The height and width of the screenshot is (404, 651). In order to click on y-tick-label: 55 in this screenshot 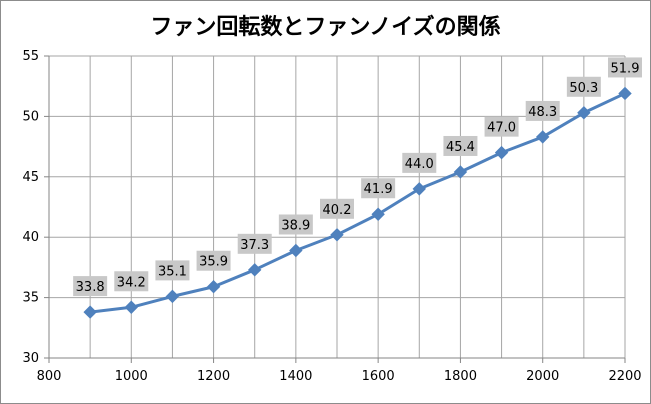, I will do `click(30, 56)`.